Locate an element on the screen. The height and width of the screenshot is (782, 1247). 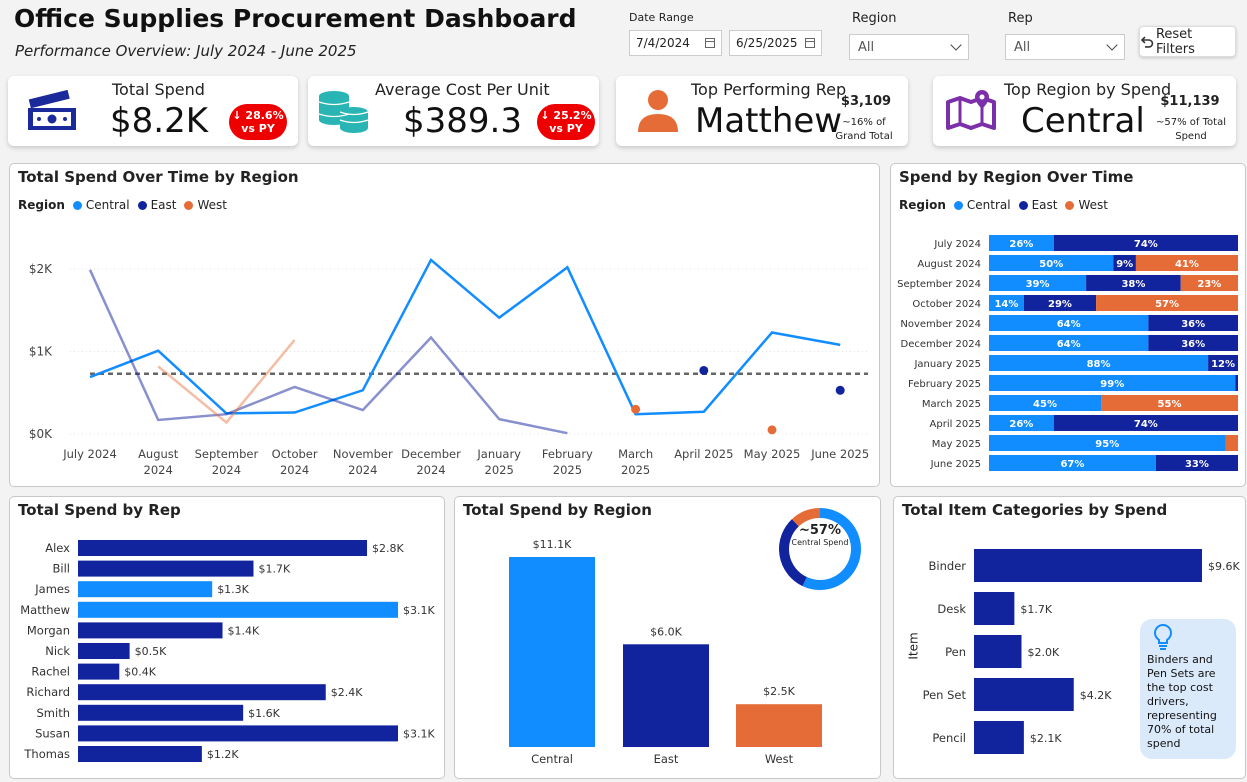
bar-data-label: $1.6K is located at coordinates (264, 713).